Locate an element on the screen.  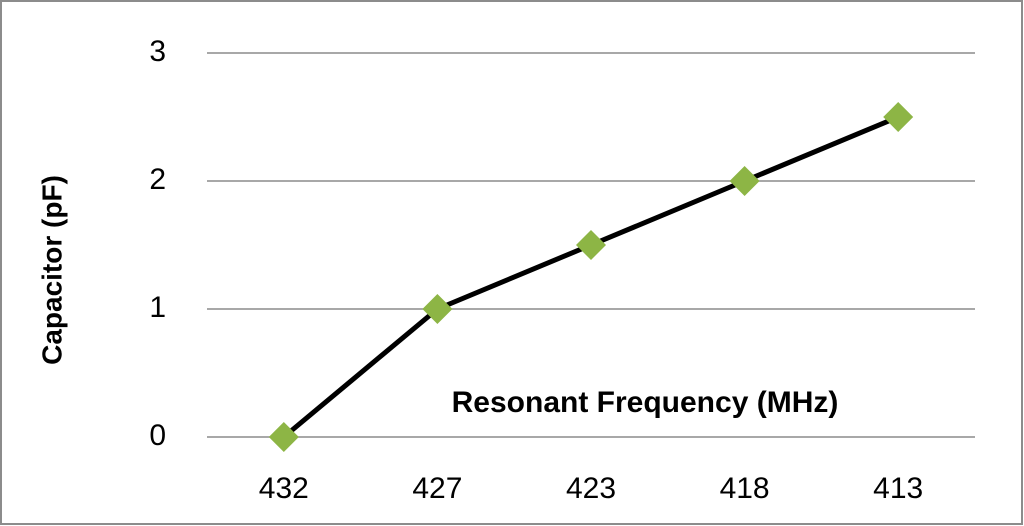
y-tick-label: 1 is located at coordinates (157, 307).